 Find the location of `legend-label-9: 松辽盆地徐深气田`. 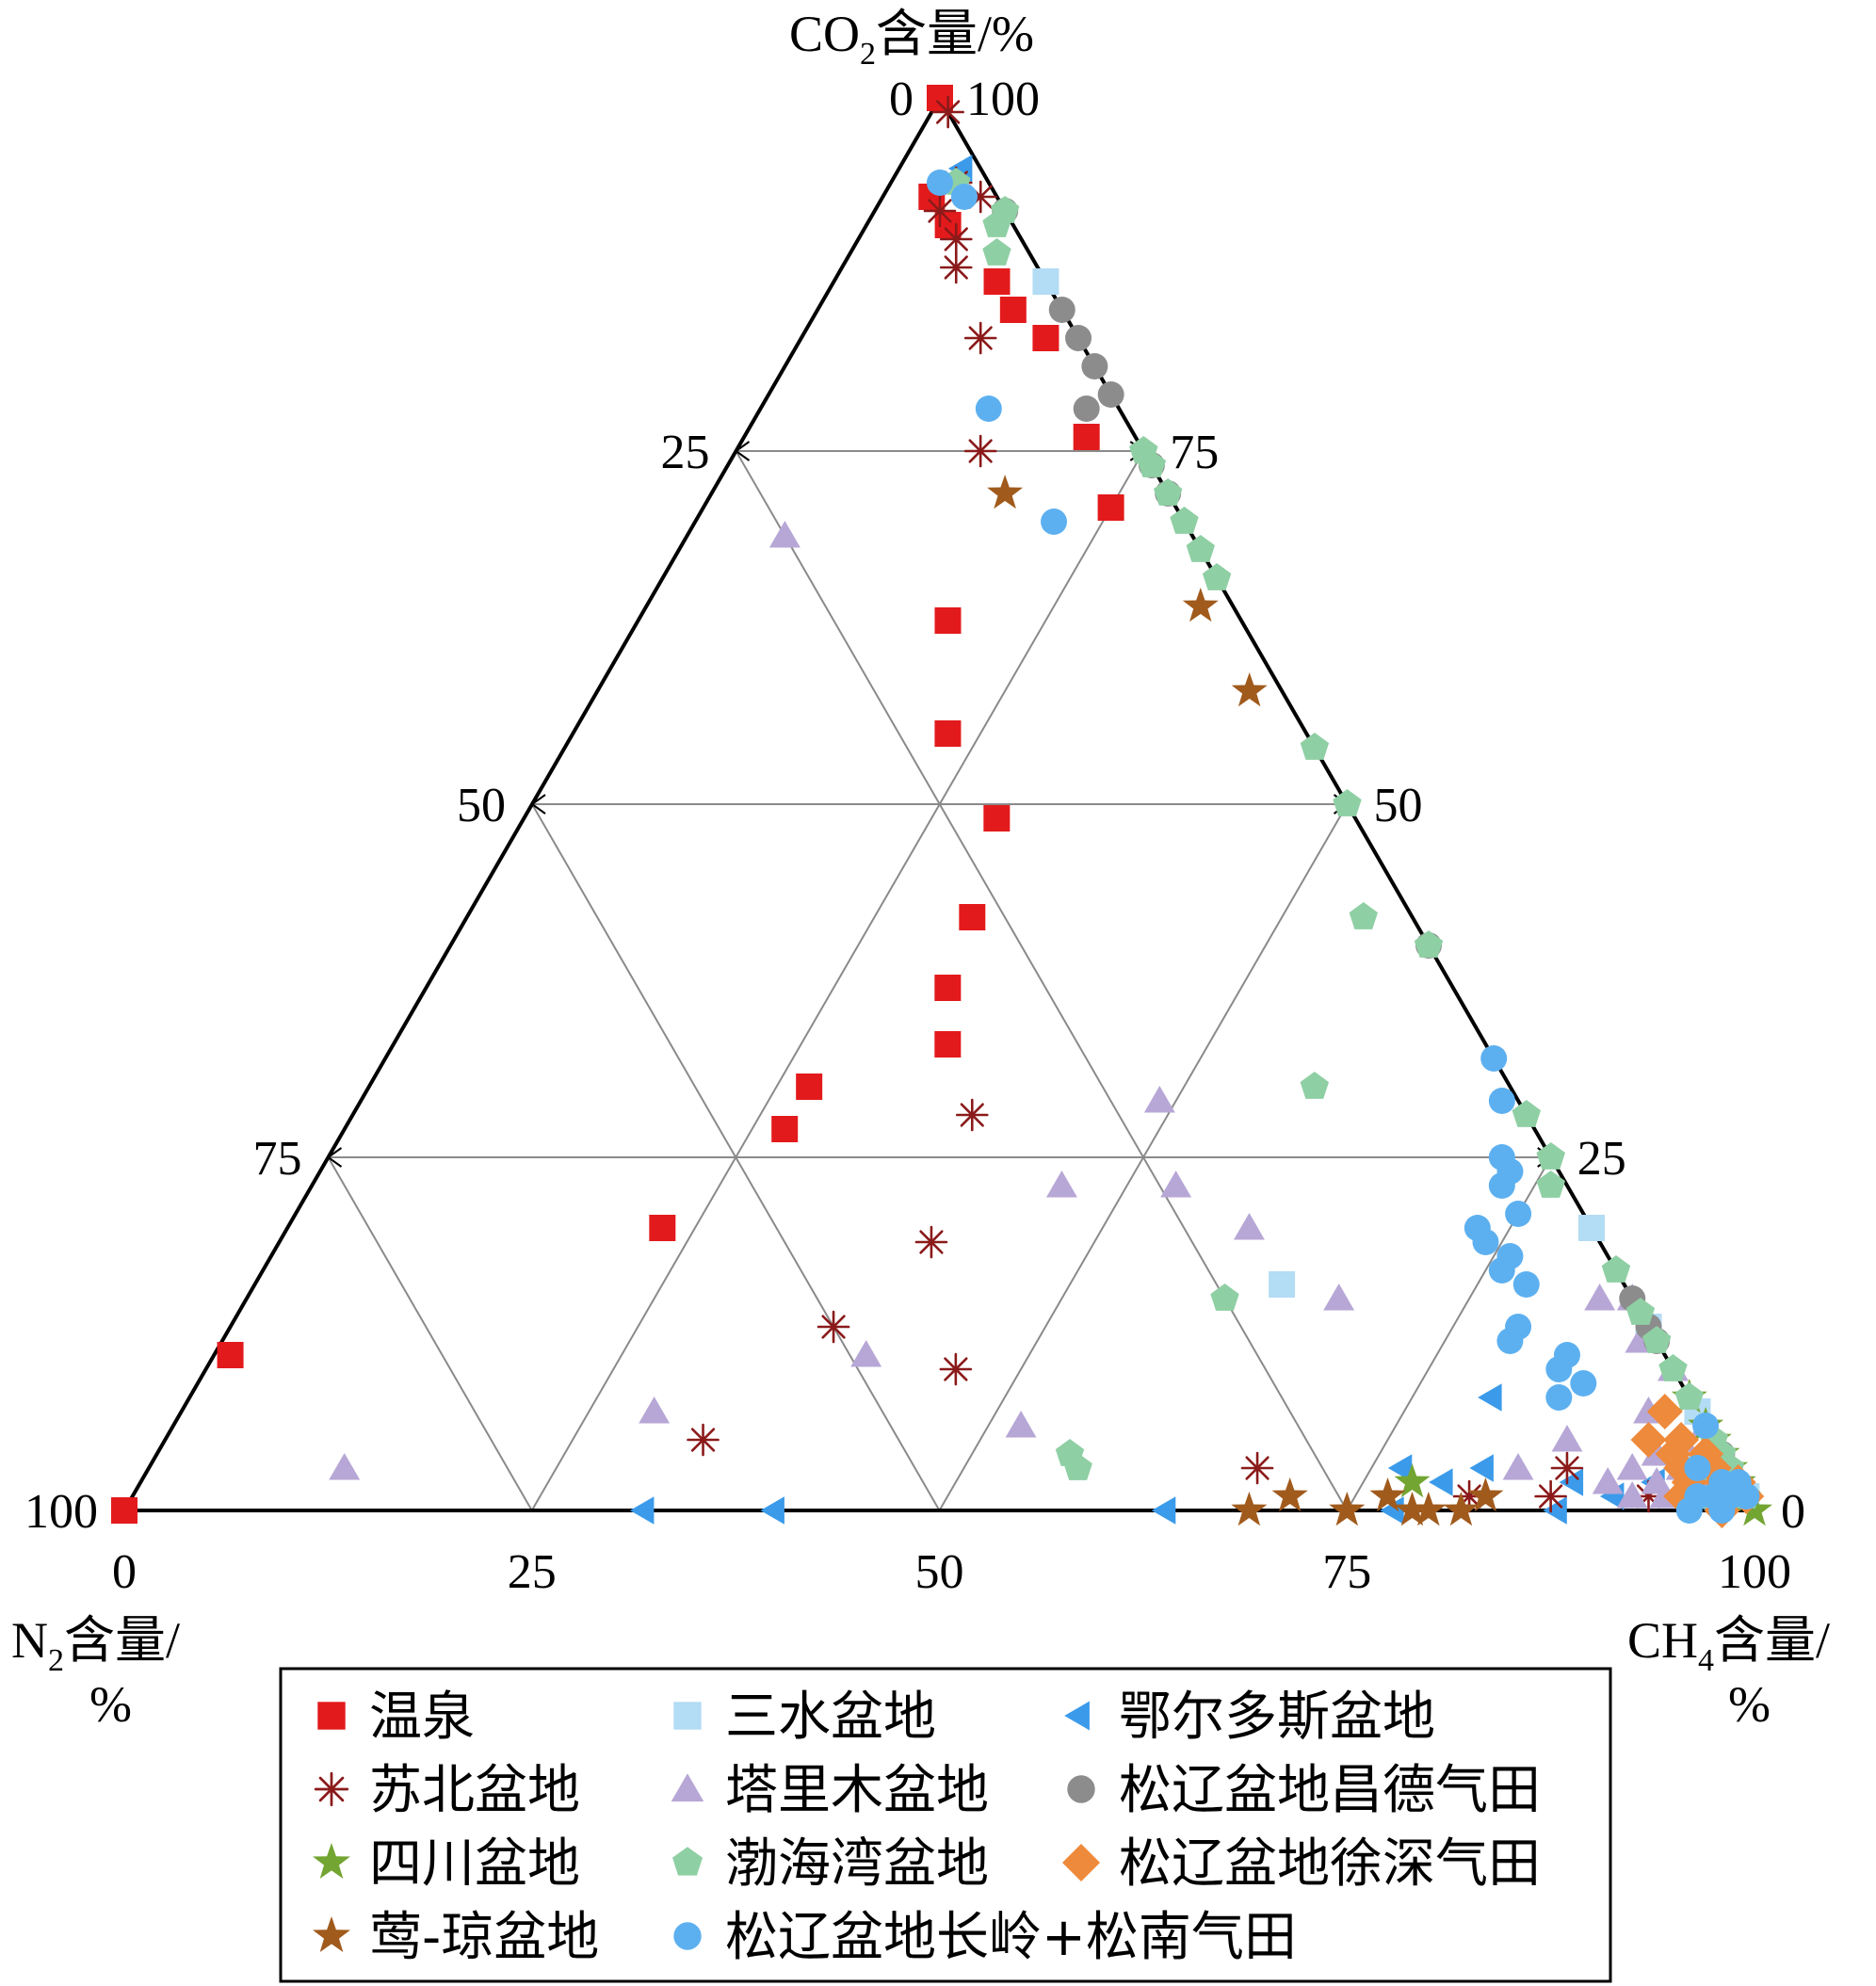

legend-label-9: 松辽盆地徐深气田 is located at coordinates (1330, 1864).